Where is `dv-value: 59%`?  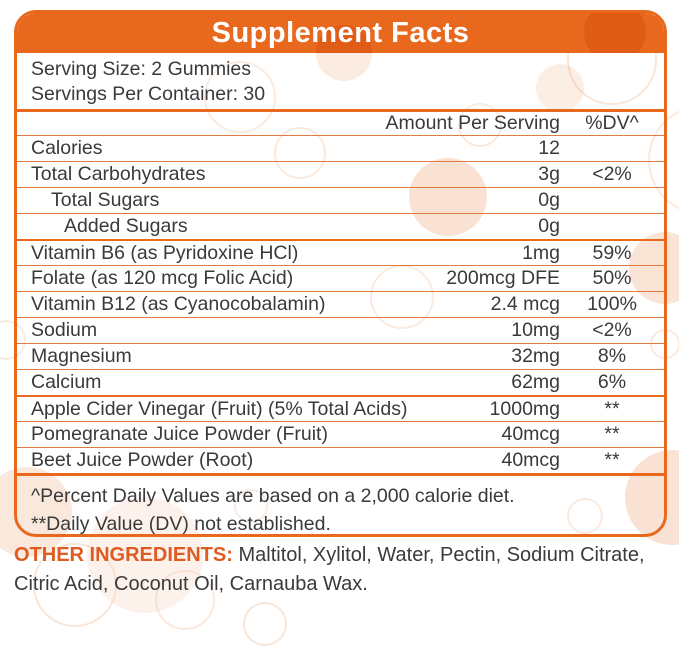 dv-value: 59% is located at coordinates (612, 252).